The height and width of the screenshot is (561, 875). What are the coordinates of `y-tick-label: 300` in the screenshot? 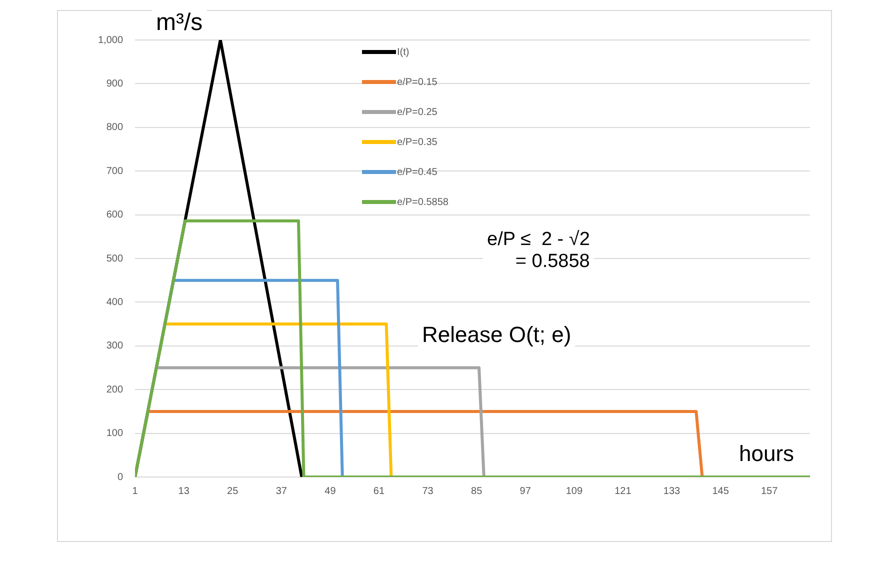 It's located at (115, 346).